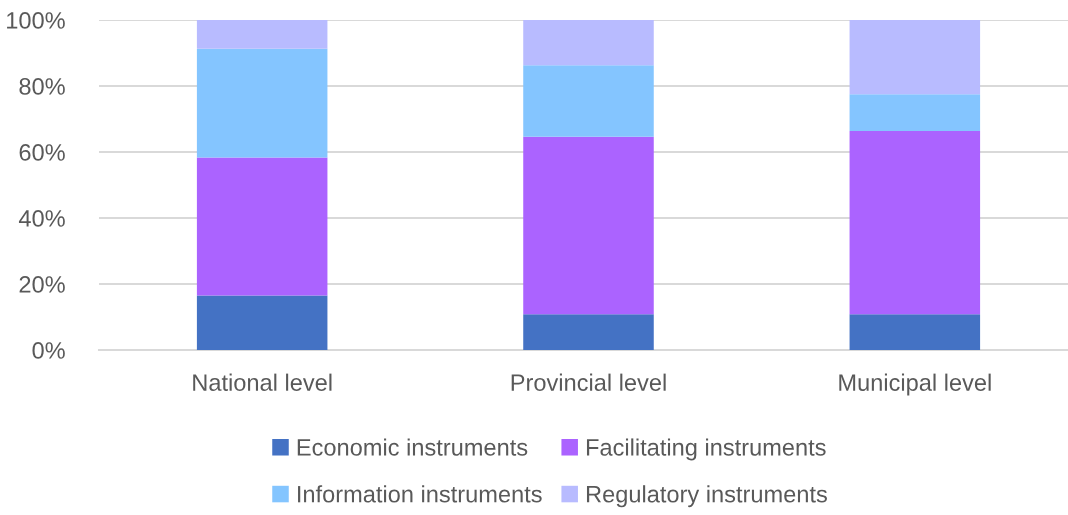 The height and width of the screenshot is (515, 1068). I want to click on y-tick-label: 60%, so click(42, 152).